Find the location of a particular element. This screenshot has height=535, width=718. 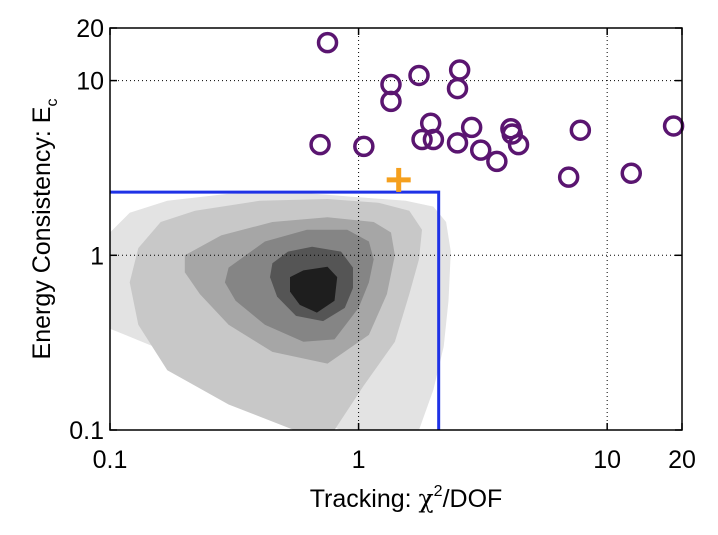

x-tick-label: 0.1 is located at coordinates (110, 460).